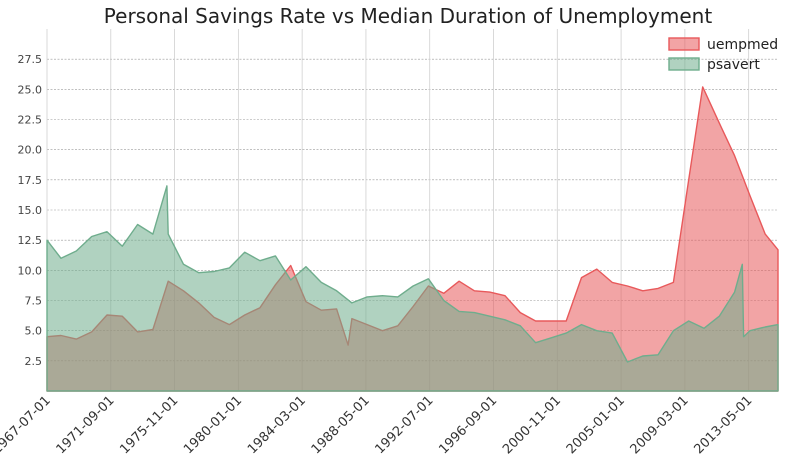  I want to click on y-tick-label: 2.5, so click(34, 361).